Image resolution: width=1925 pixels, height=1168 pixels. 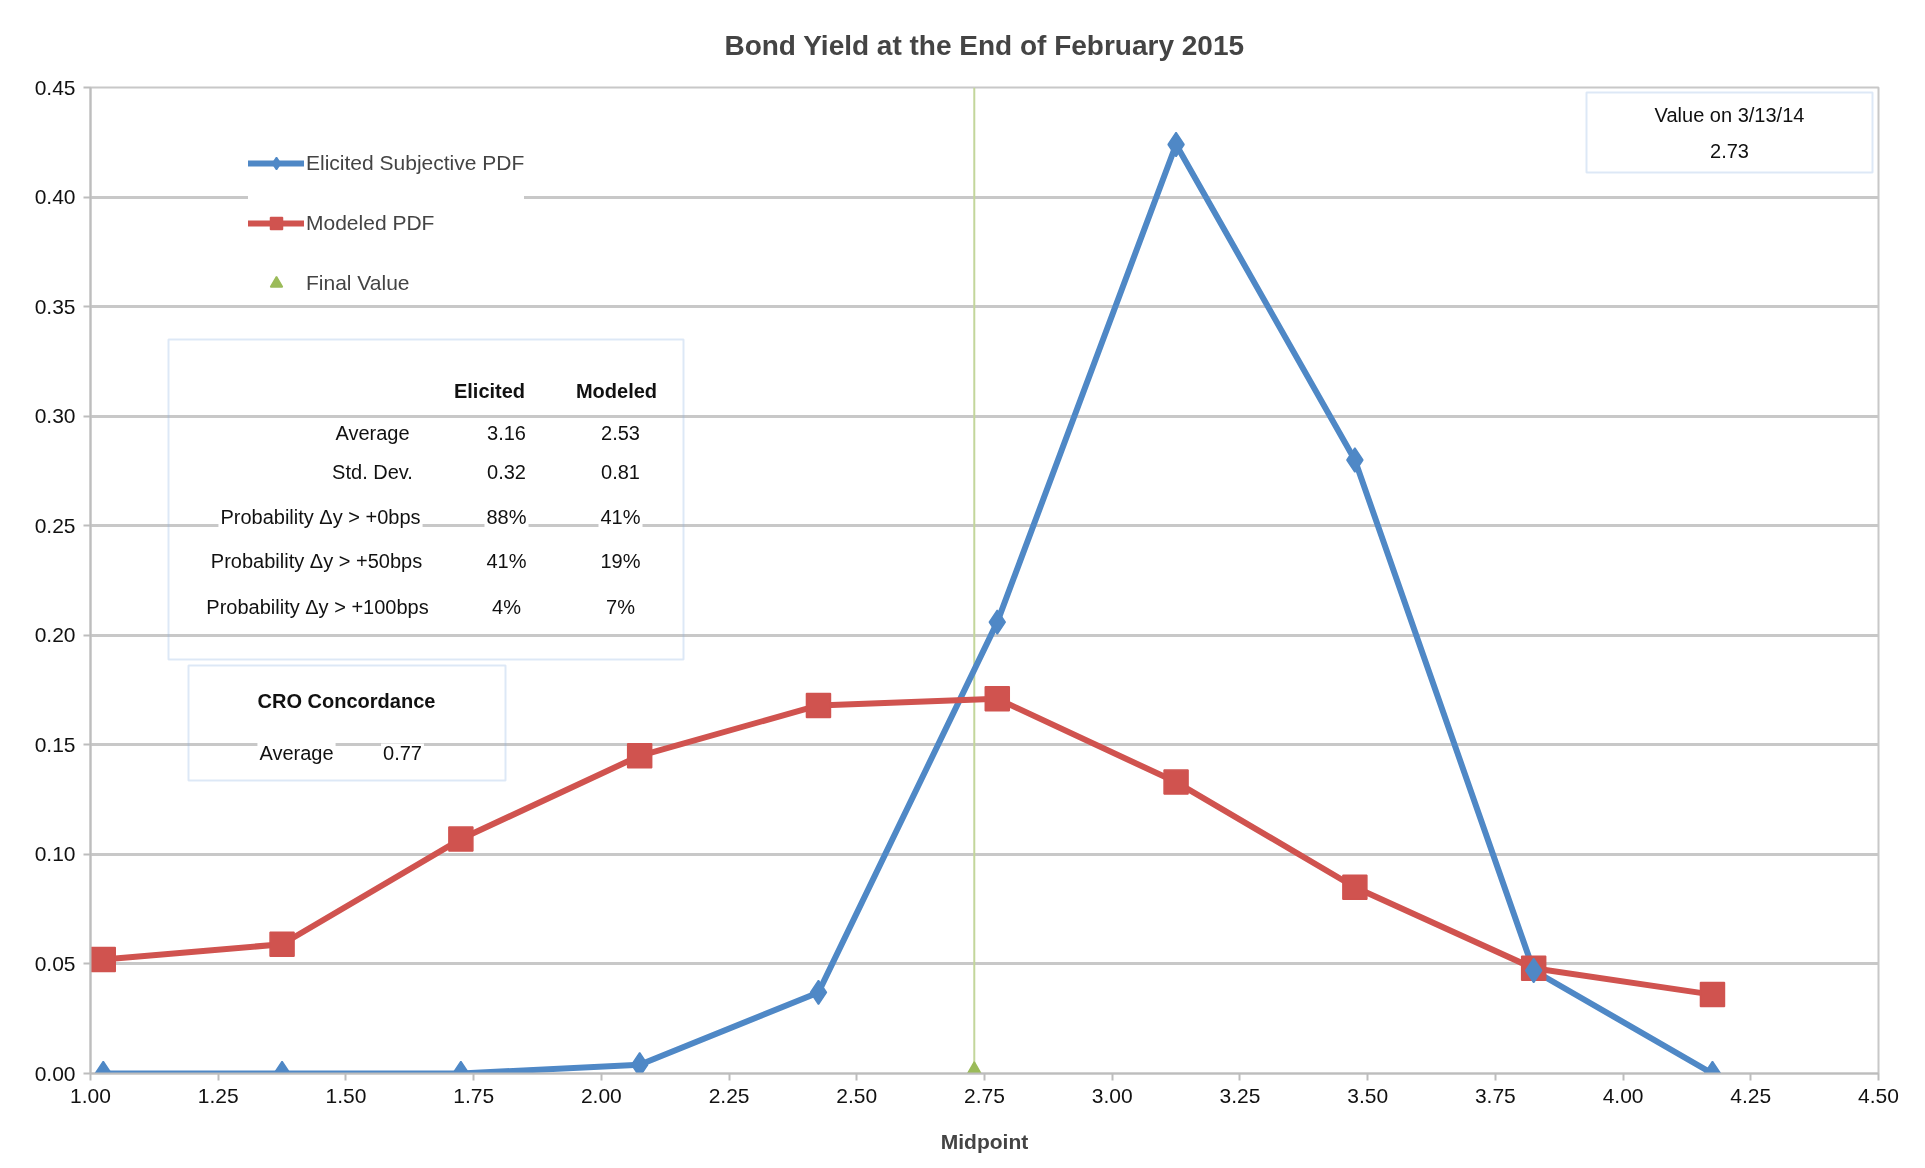 I want to click on annotation: 19%, so click(x=620, y=560).